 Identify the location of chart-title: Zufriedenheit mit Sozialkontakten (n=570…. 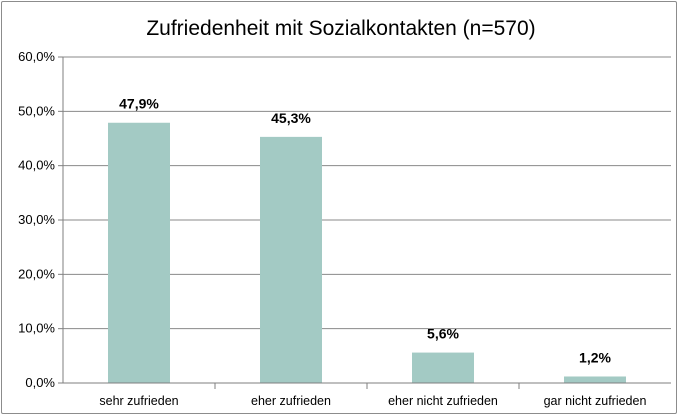
(340, 28).